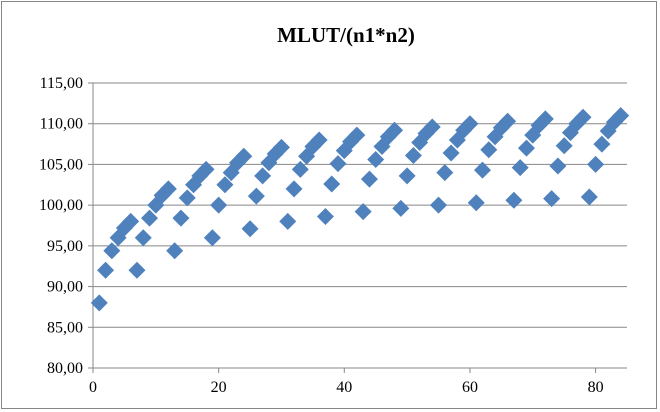 The height and width of the screenshot is (412, 660). I want to click on chart-title: MLUT/(n1*n2), so click(346, 35).